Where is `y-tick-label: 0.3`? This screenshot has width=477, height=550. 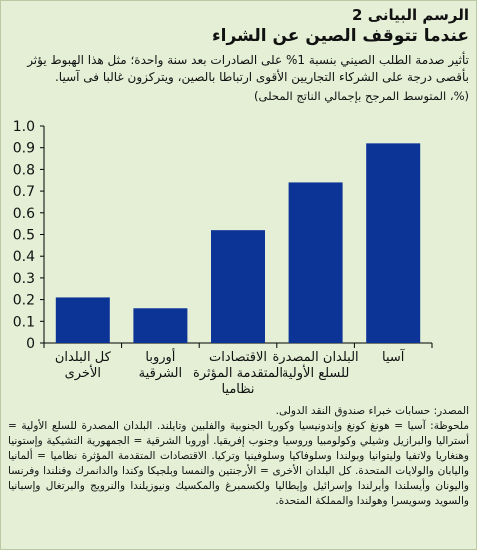
y-tick-label: 0.3 is located at coordinates (24, 279).